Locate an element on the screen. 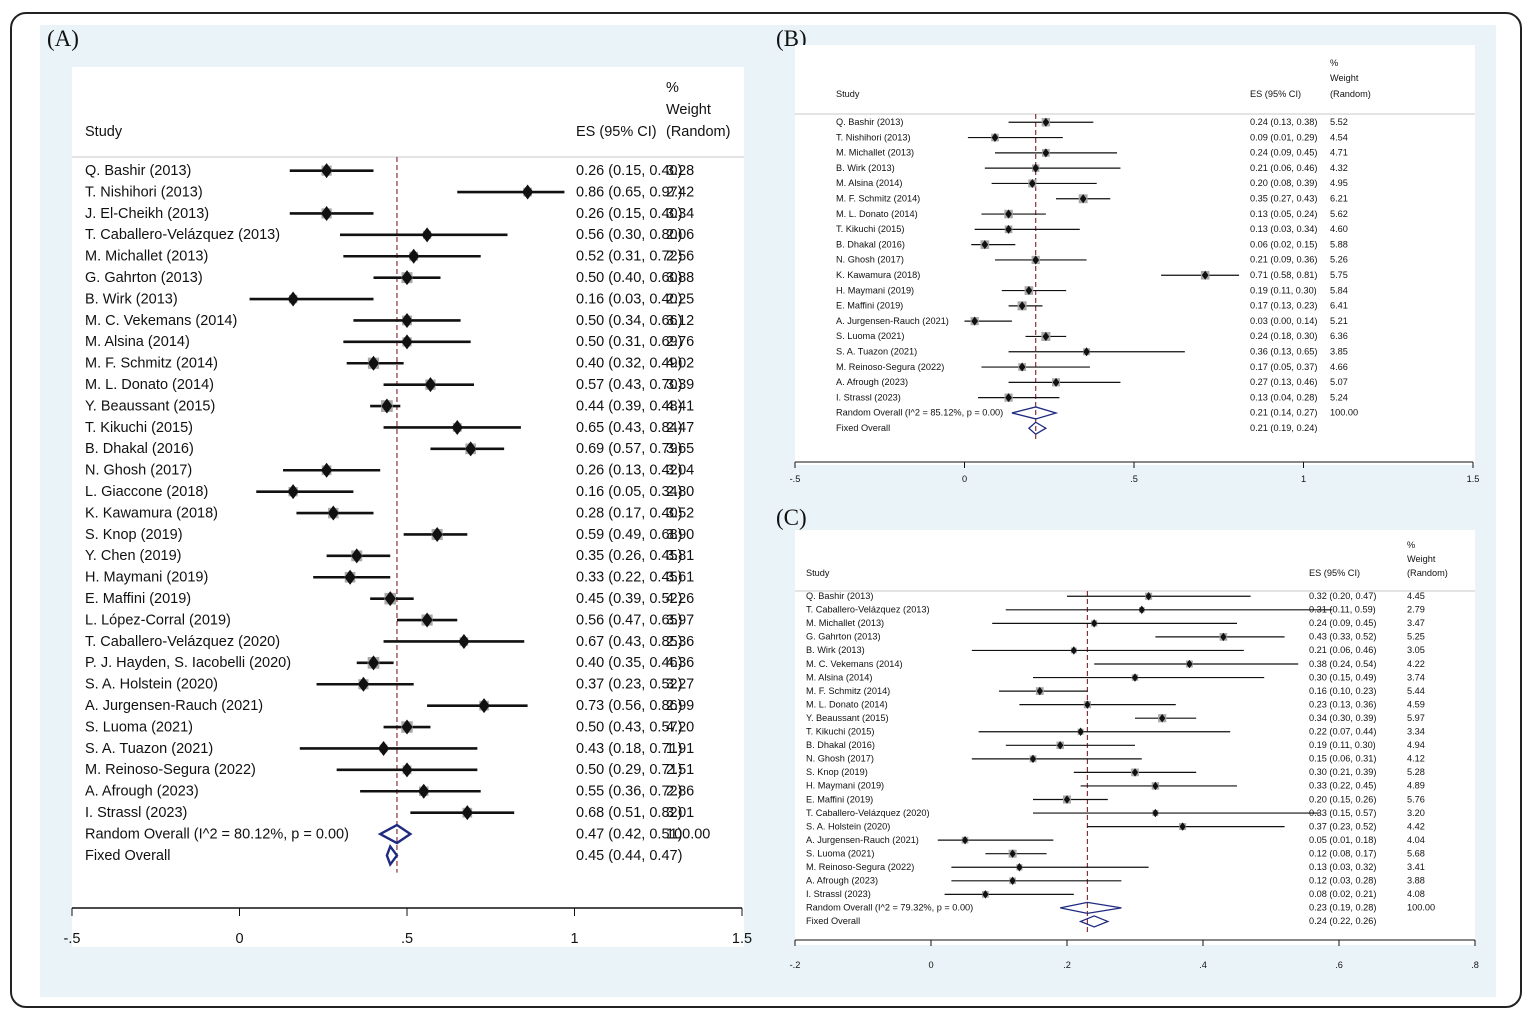 The height and width of the screenshot is (1017, 1535). study-weight: 4.20 is located at coordinates (680, 727).